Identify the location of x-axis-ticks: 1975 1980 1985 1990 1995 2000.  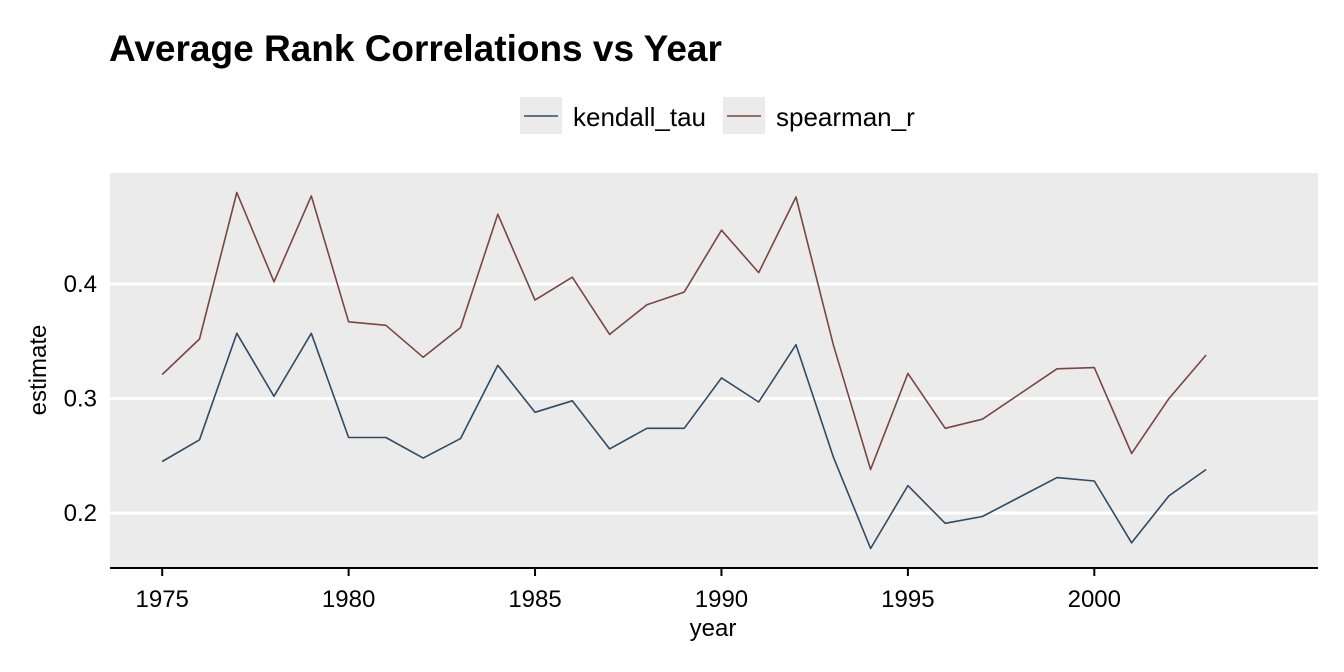
(628, 590).